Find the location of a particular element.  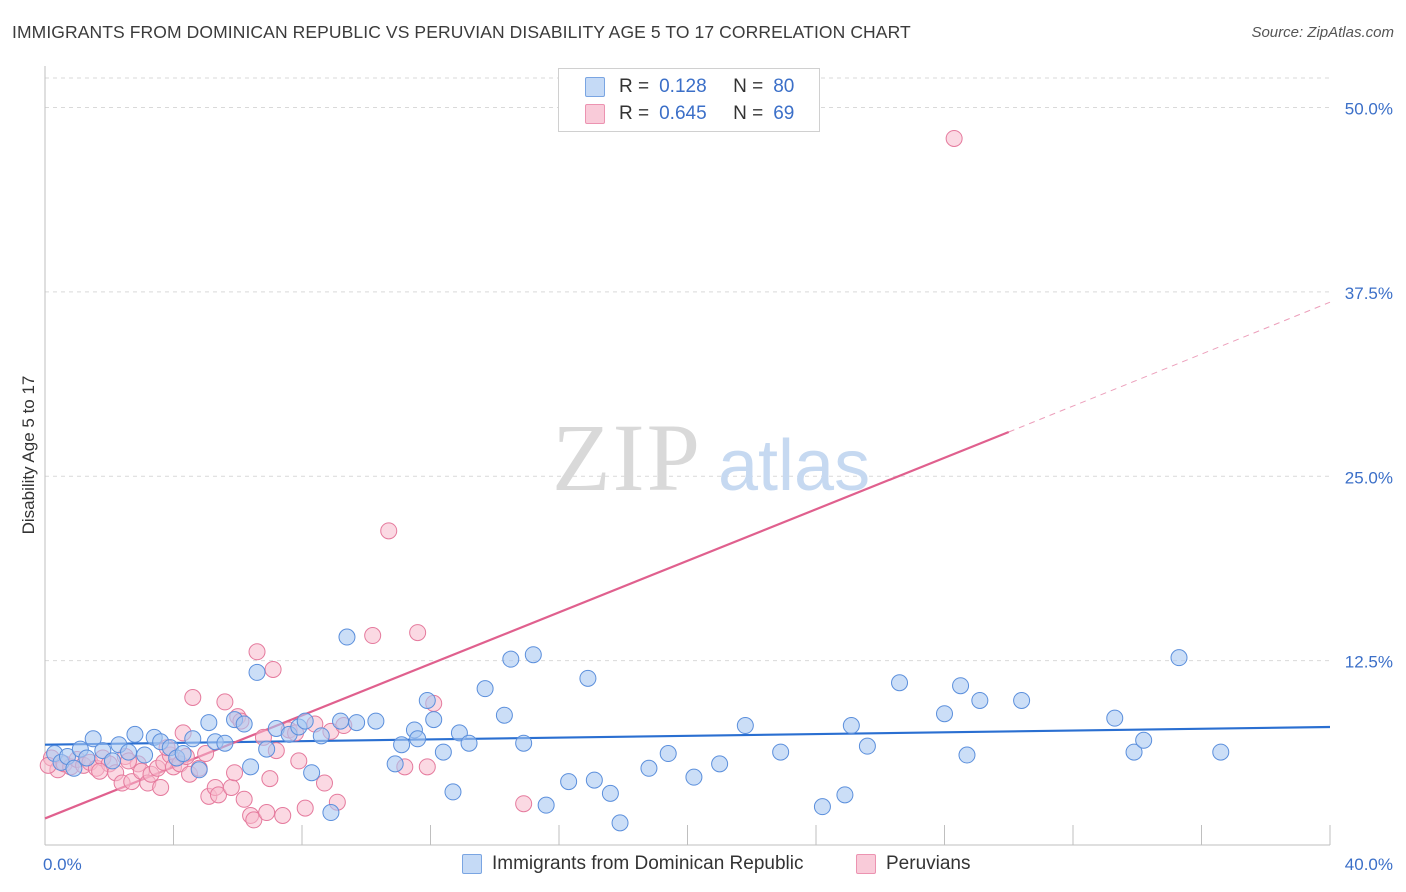

peruvians-trend-extension is located at coordinates (1169, 367).